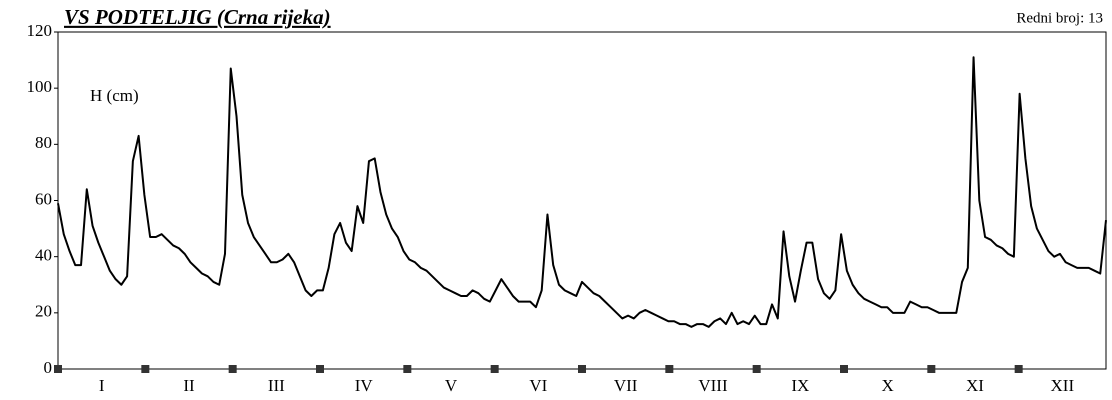 This screenshot has width=1112, height=400. Describe the element at coordinates (43, 198) in the screenshot. I see `y-tick-label: 60` at that location.